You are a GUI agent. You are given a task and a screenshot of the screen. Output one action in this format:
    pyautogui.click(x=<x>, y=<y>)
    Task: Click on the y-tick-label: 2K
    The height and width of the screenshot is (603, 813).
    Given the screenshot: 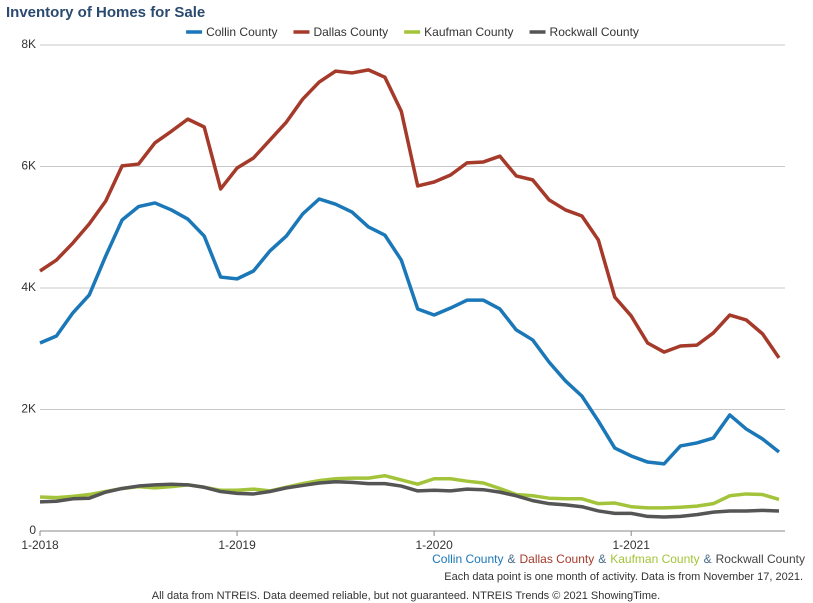 What is the action you would take?
    pyautogui.click(x=28, y=409)
    